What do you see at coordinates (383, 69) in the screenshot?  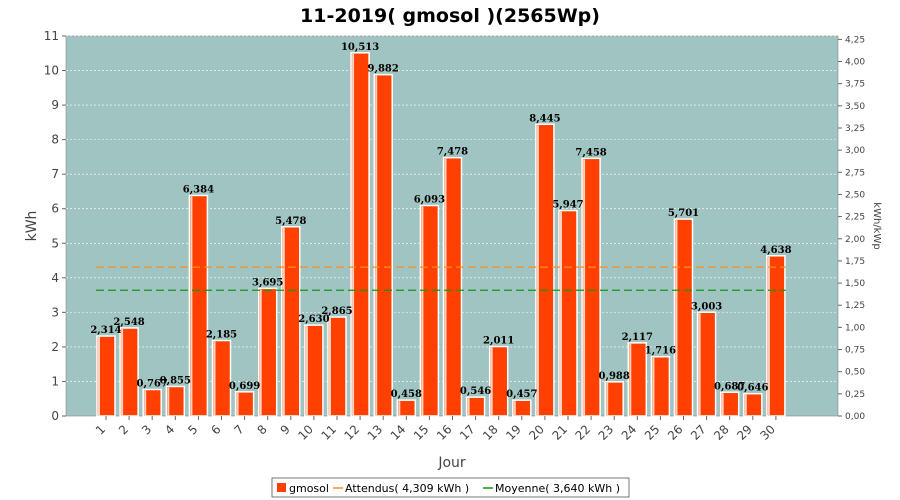 I see `data-label: 9,882` at bounding box center [383, 69].